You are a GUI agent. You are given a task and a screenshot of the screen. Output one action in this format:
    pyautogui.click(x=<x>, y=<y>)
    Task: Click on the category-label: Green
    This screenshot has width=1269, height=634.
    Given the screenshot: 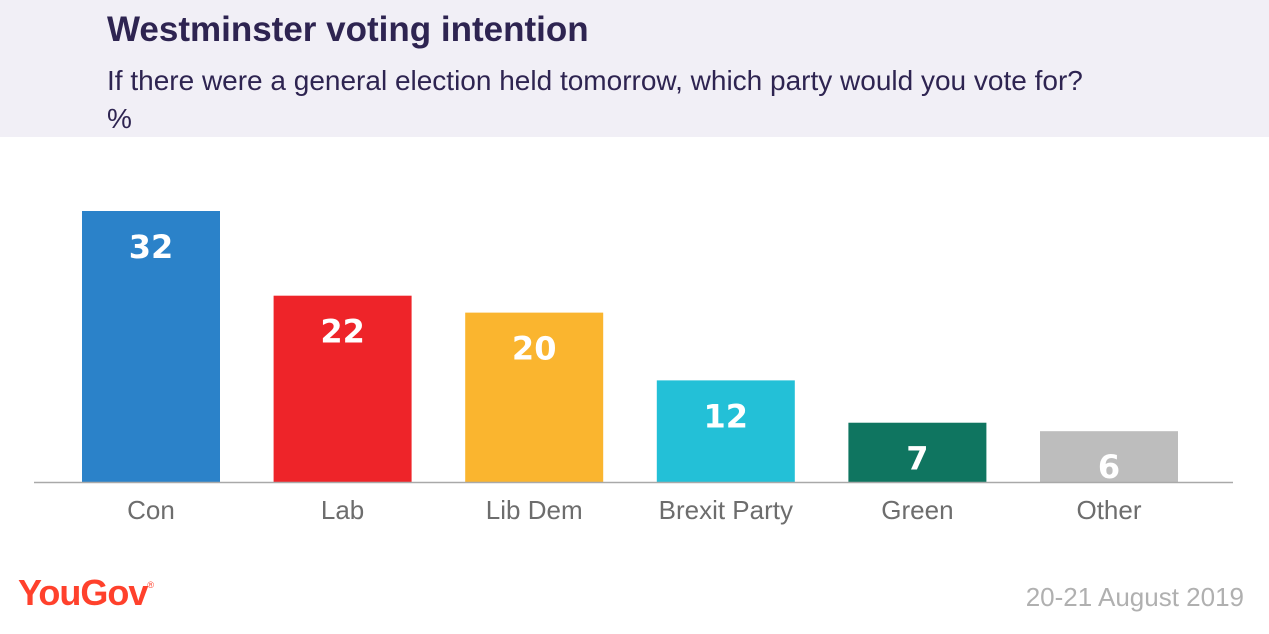 What is the action you would take?
    pyautogui.click(x=917, y=510)
    